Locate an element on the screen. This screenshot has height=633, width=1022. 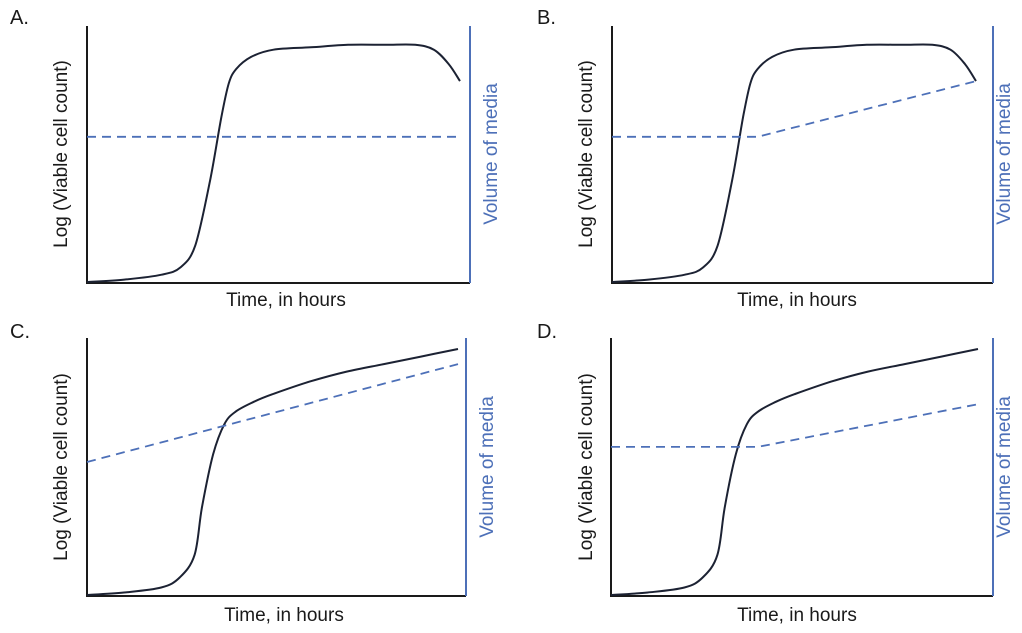
panel-label: B. is located at coordinates (546, 18).